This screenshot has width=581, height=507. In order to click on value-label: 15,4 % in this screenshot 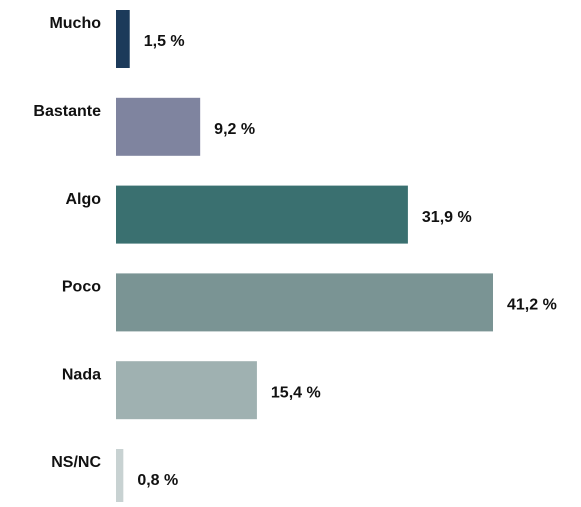, I will do `click(296, 392)`.